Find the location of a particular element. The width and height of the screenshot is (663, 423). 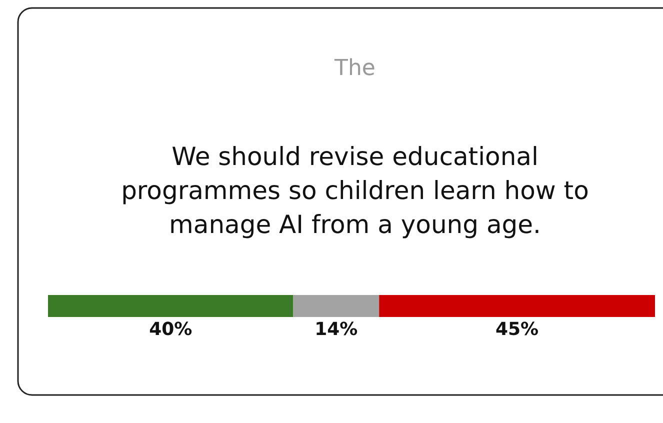

data-label: 45% is located at coordinates (517, 329).